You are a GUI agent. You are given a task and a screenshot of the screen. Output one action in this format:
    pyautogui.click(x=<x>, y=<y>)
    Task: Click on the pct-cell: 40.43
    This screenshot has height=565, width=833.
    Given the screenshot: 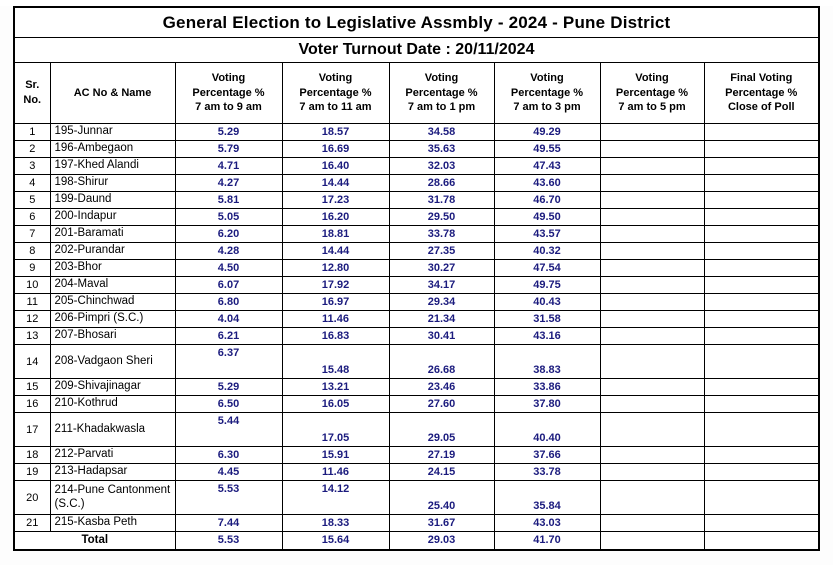 What is the action you would take?
    pyautogui.click(x=547, y=302)
    